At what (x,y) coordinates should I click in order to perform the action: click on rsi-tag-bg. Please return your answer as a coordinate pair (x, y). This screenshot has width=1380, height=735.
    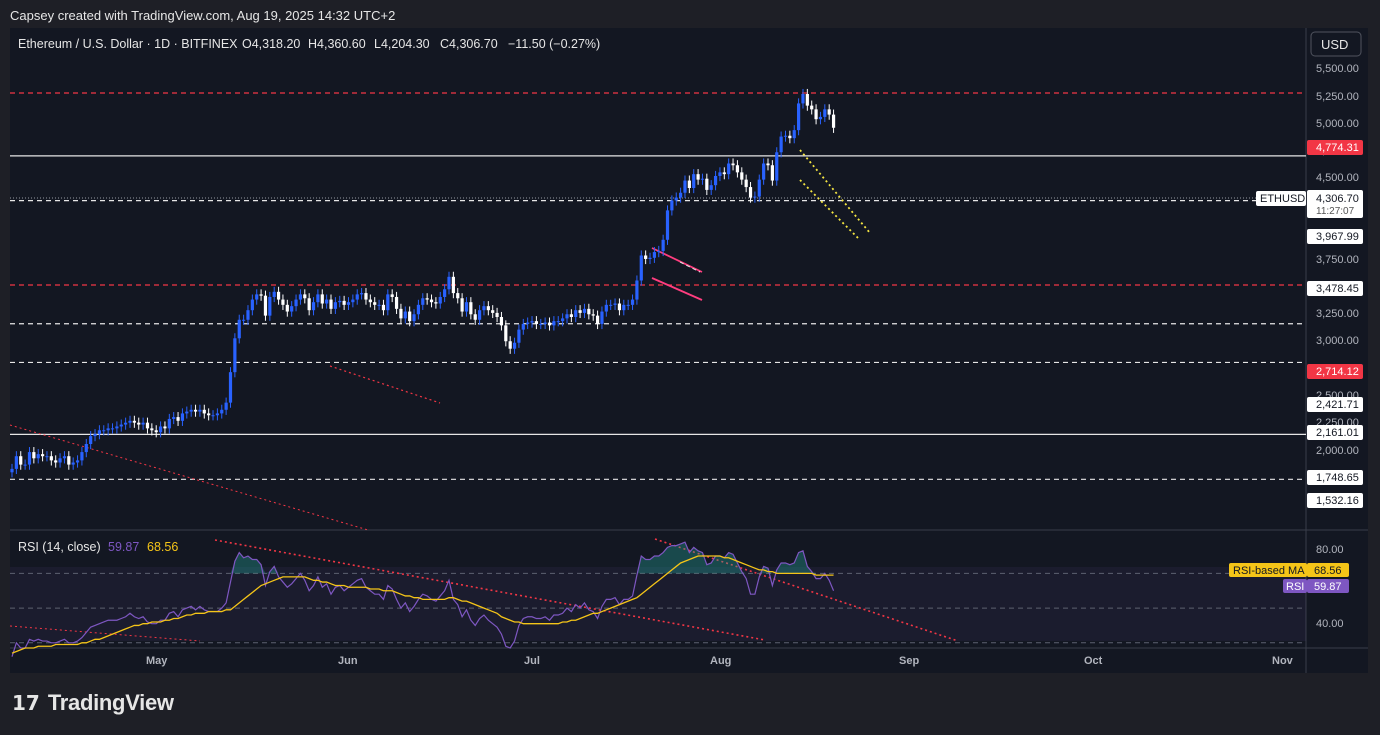
    Looking at the image, I should click on (1295, 586).